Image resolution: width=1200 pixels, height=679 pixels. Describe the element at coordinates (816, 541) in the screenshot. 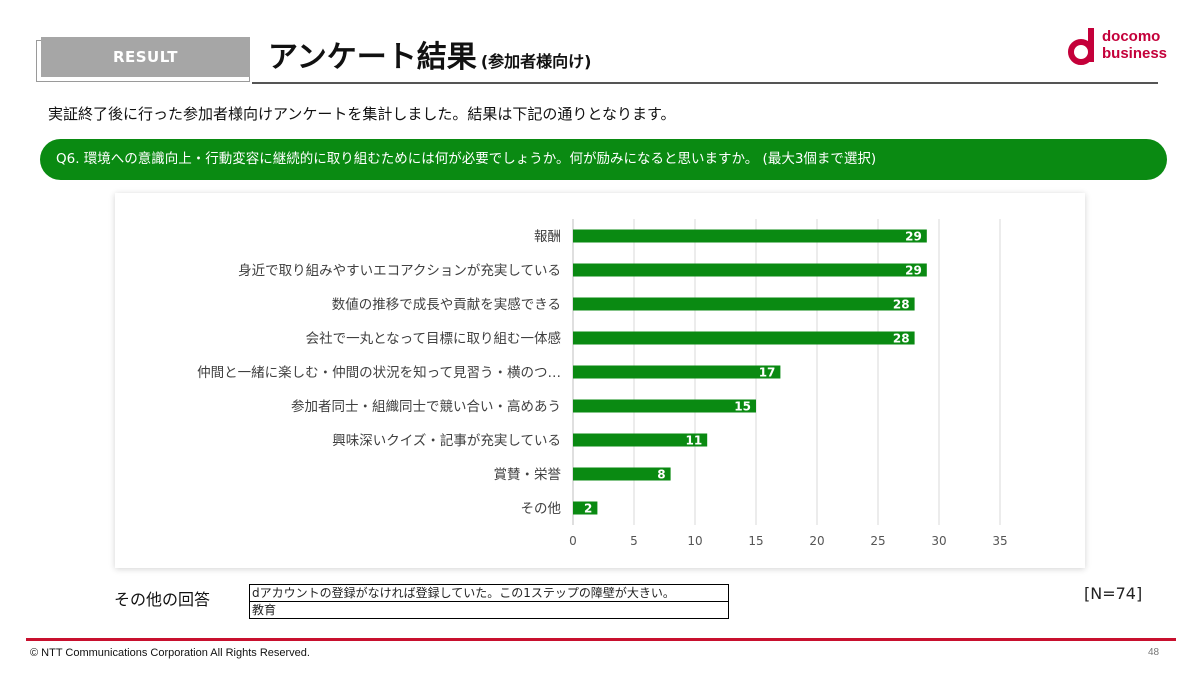

I see `x-tick-label: 20` at that location.